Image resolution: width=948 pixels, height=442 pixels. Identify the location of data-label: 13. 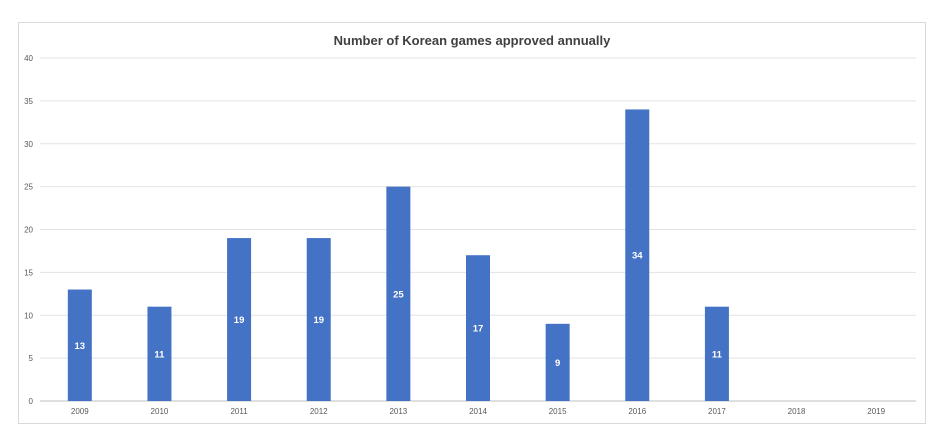
(80, 346).